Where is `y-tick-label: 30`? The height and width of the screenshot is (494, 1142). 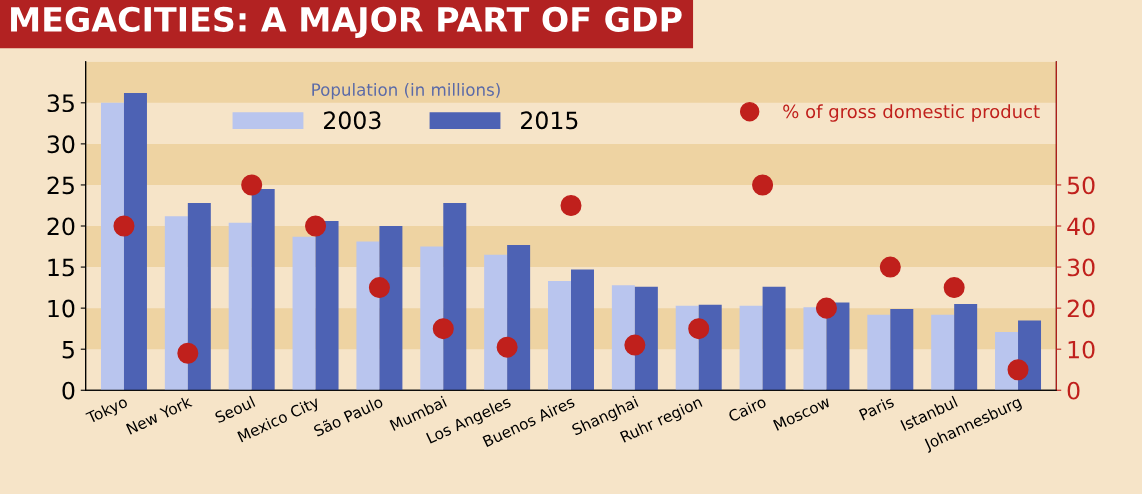 y-tick-label: 30 is located at coordinates (61, 144).